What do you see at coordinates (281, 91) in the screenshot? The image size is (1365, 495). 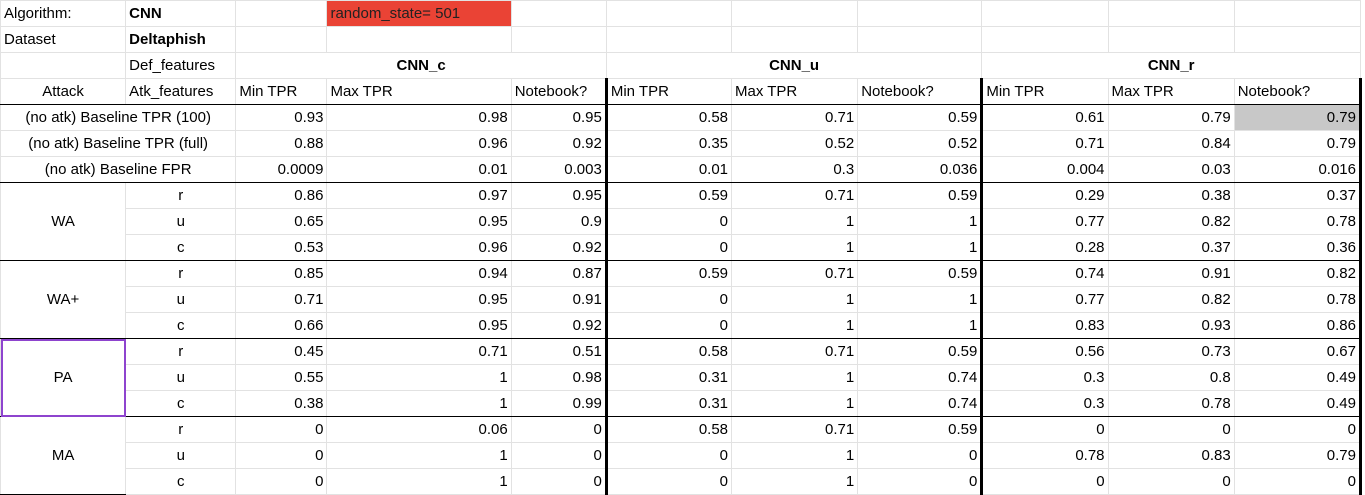 I see `col-header: Min TPR` at bounding box center [281, 91].